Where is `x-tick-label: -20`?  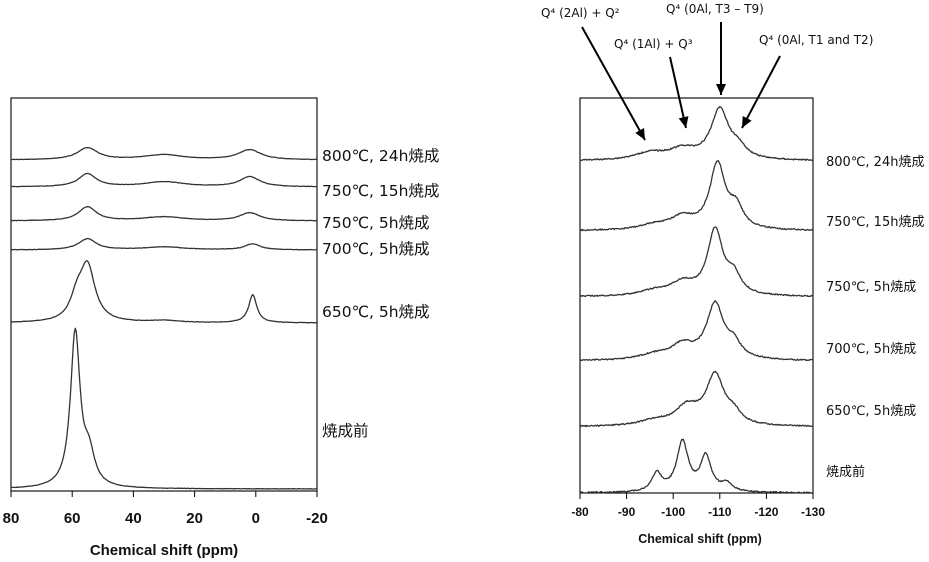
x-tick-label: -20 is located at coordinates (317, 518).